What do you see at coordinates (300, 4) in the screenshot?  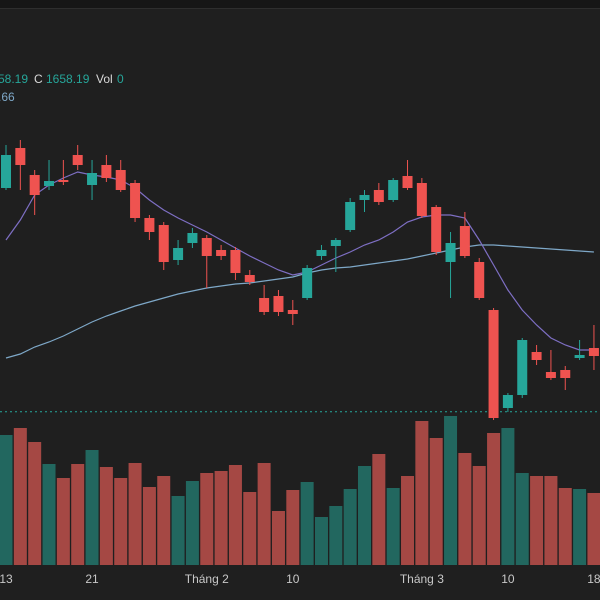 I see `top-bar` at bounding box center [300, 4].